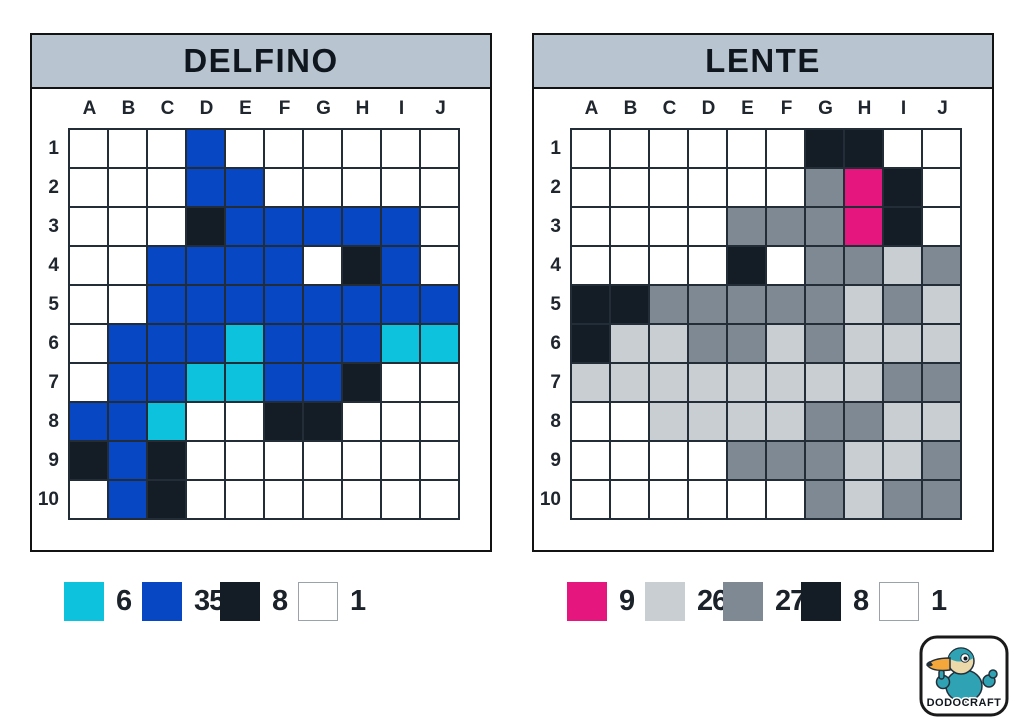 Image resolution: width=1024 pixels, height=724 pixels. I want to click on grid-cell-B10, so click(127, 499).